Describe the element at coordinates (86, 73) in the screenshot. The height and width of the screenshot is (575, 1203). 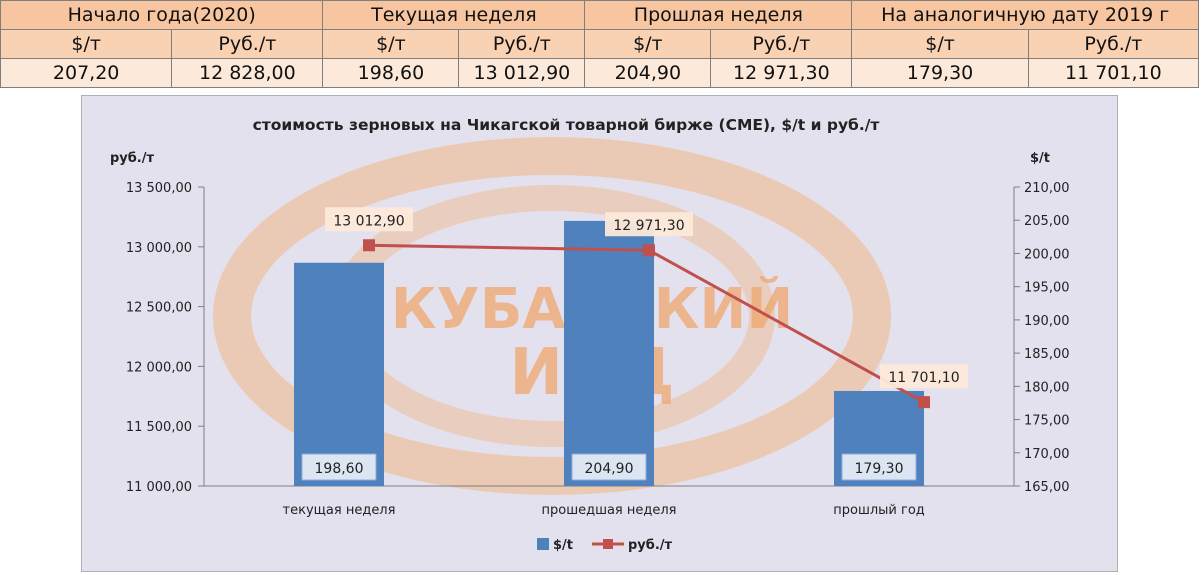
I see `value-cell: 207,20` at that location.